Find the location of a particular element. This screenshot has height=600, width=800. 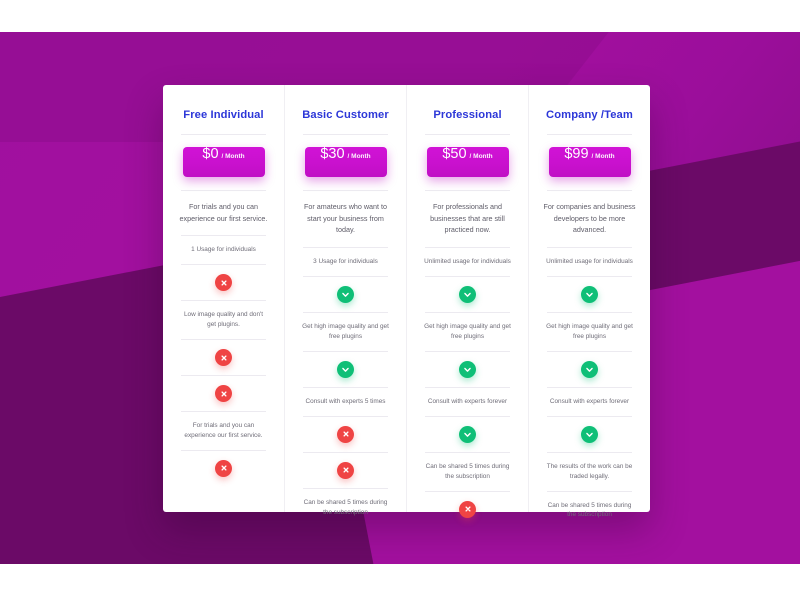

plan-usage: 3 Usage for individuals is located at coordinates (345, 261).